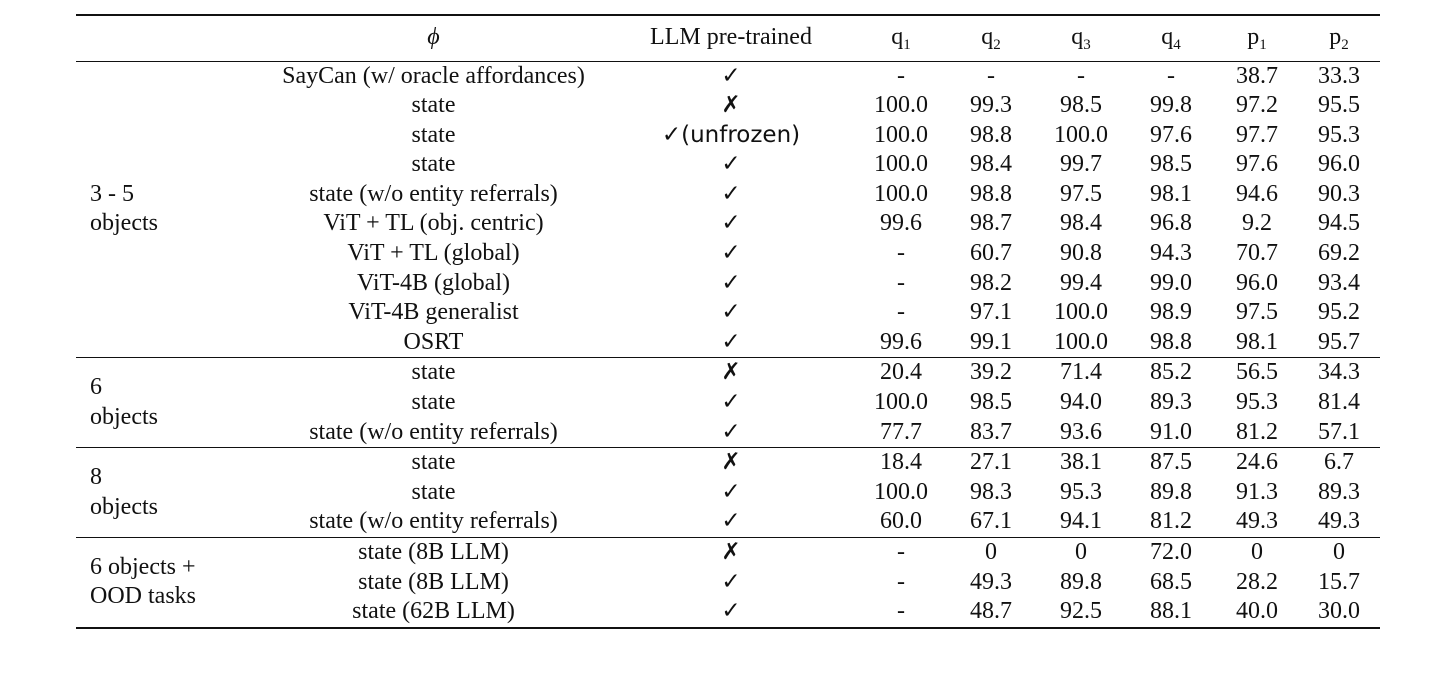 This screenshot has width=1440, height=700. What do you see at coordinates (1257, 193) in the screenshot?
I see `cell-p1: 94.6` at bounding box center [1257, 193].